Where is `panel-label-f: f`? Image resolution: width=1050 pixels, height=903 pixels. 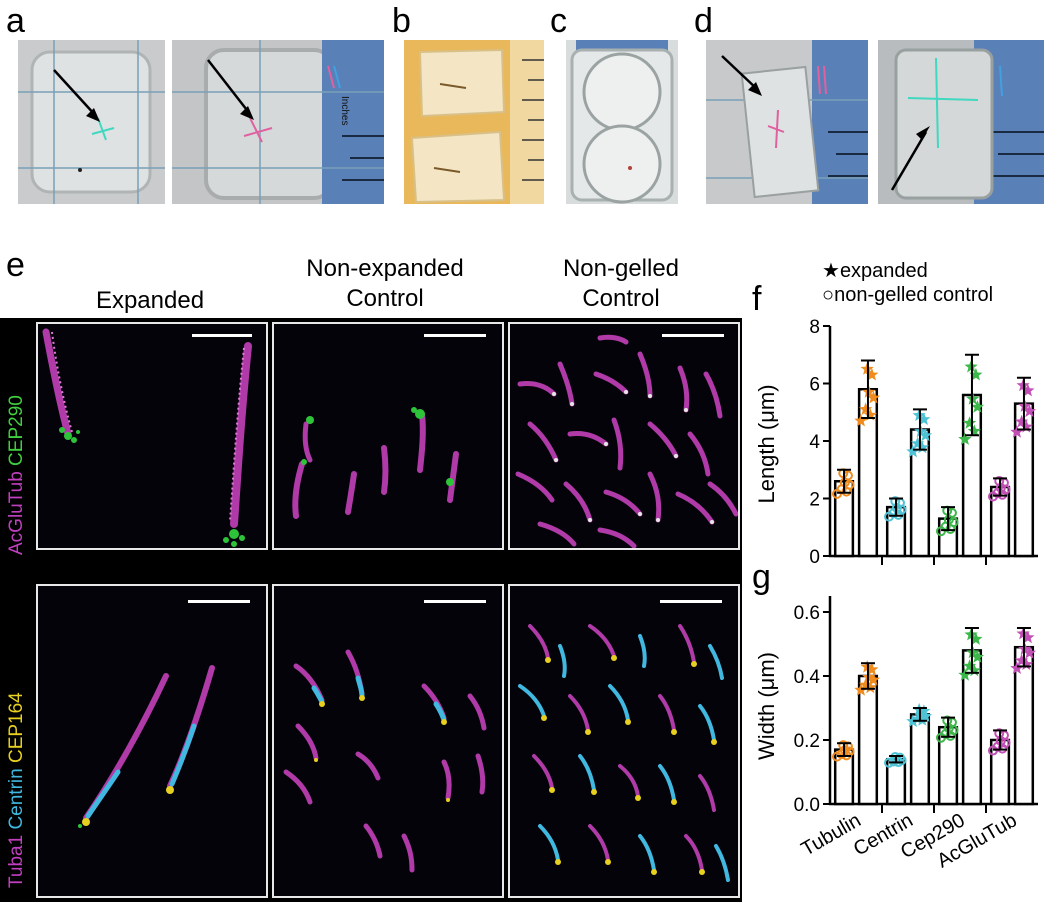 panel-label-f: f is located at coordinates (757, 299).